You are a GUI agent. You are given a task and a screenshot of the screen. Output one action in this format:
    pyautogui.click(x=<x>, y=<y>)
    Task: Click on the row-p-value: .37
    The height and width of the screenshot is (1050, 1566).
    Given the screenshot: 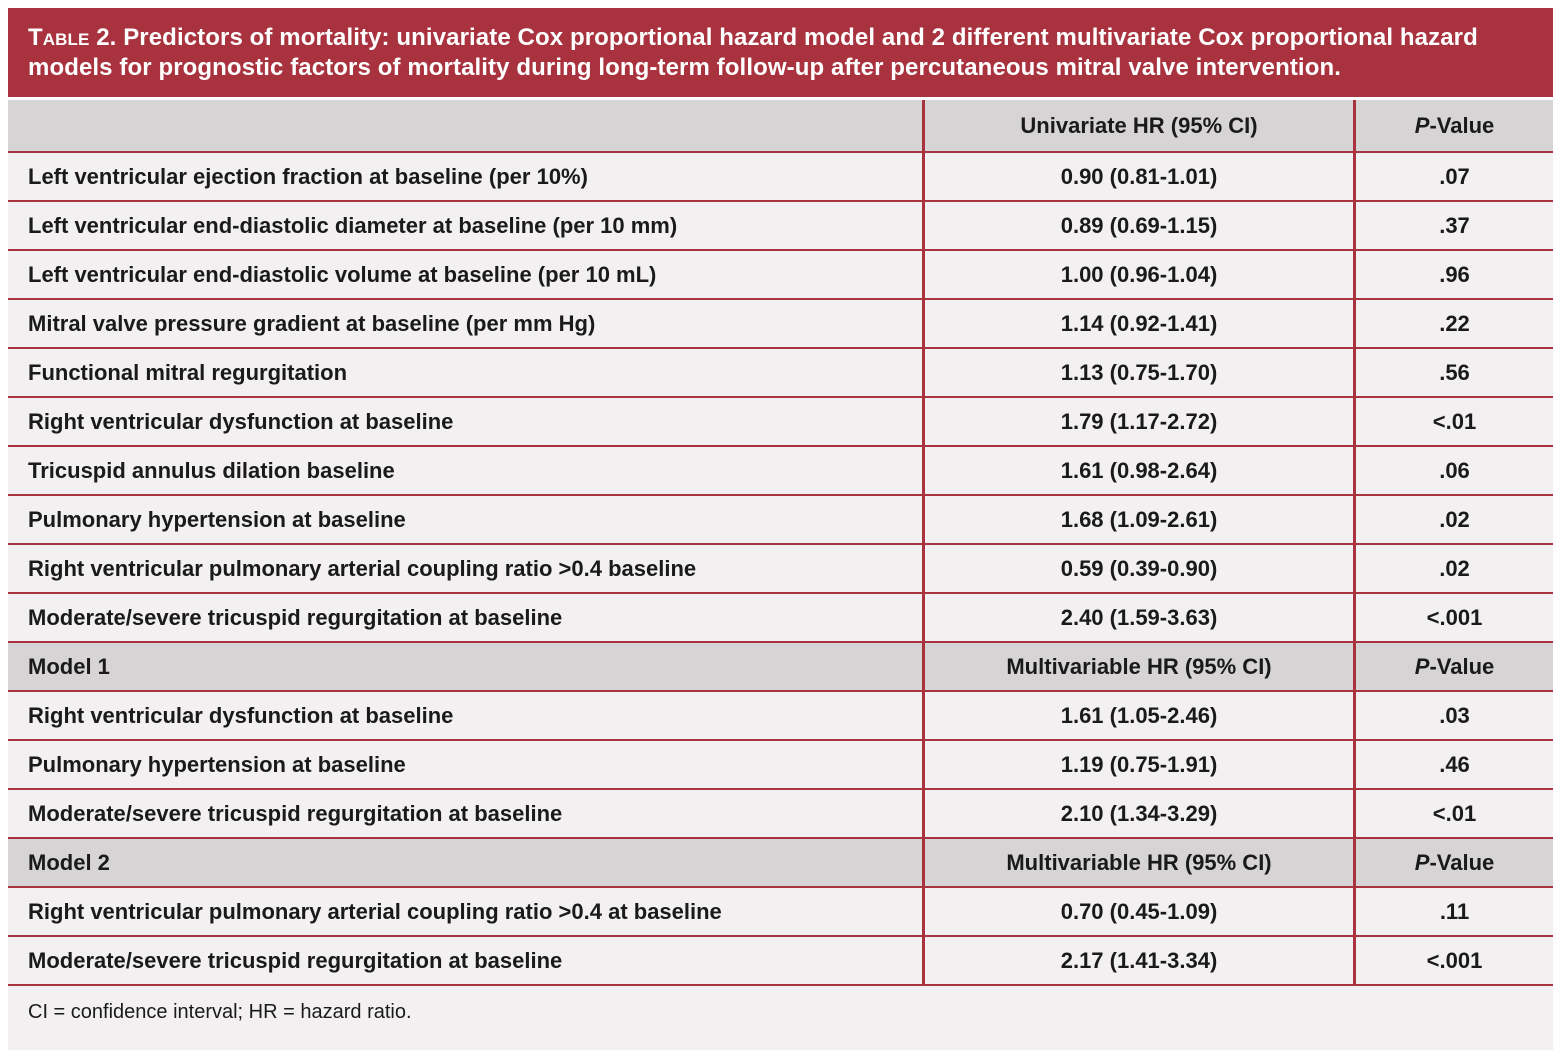 What is the action you would take?
    pyautogui.click(x=1453, y=226)
    